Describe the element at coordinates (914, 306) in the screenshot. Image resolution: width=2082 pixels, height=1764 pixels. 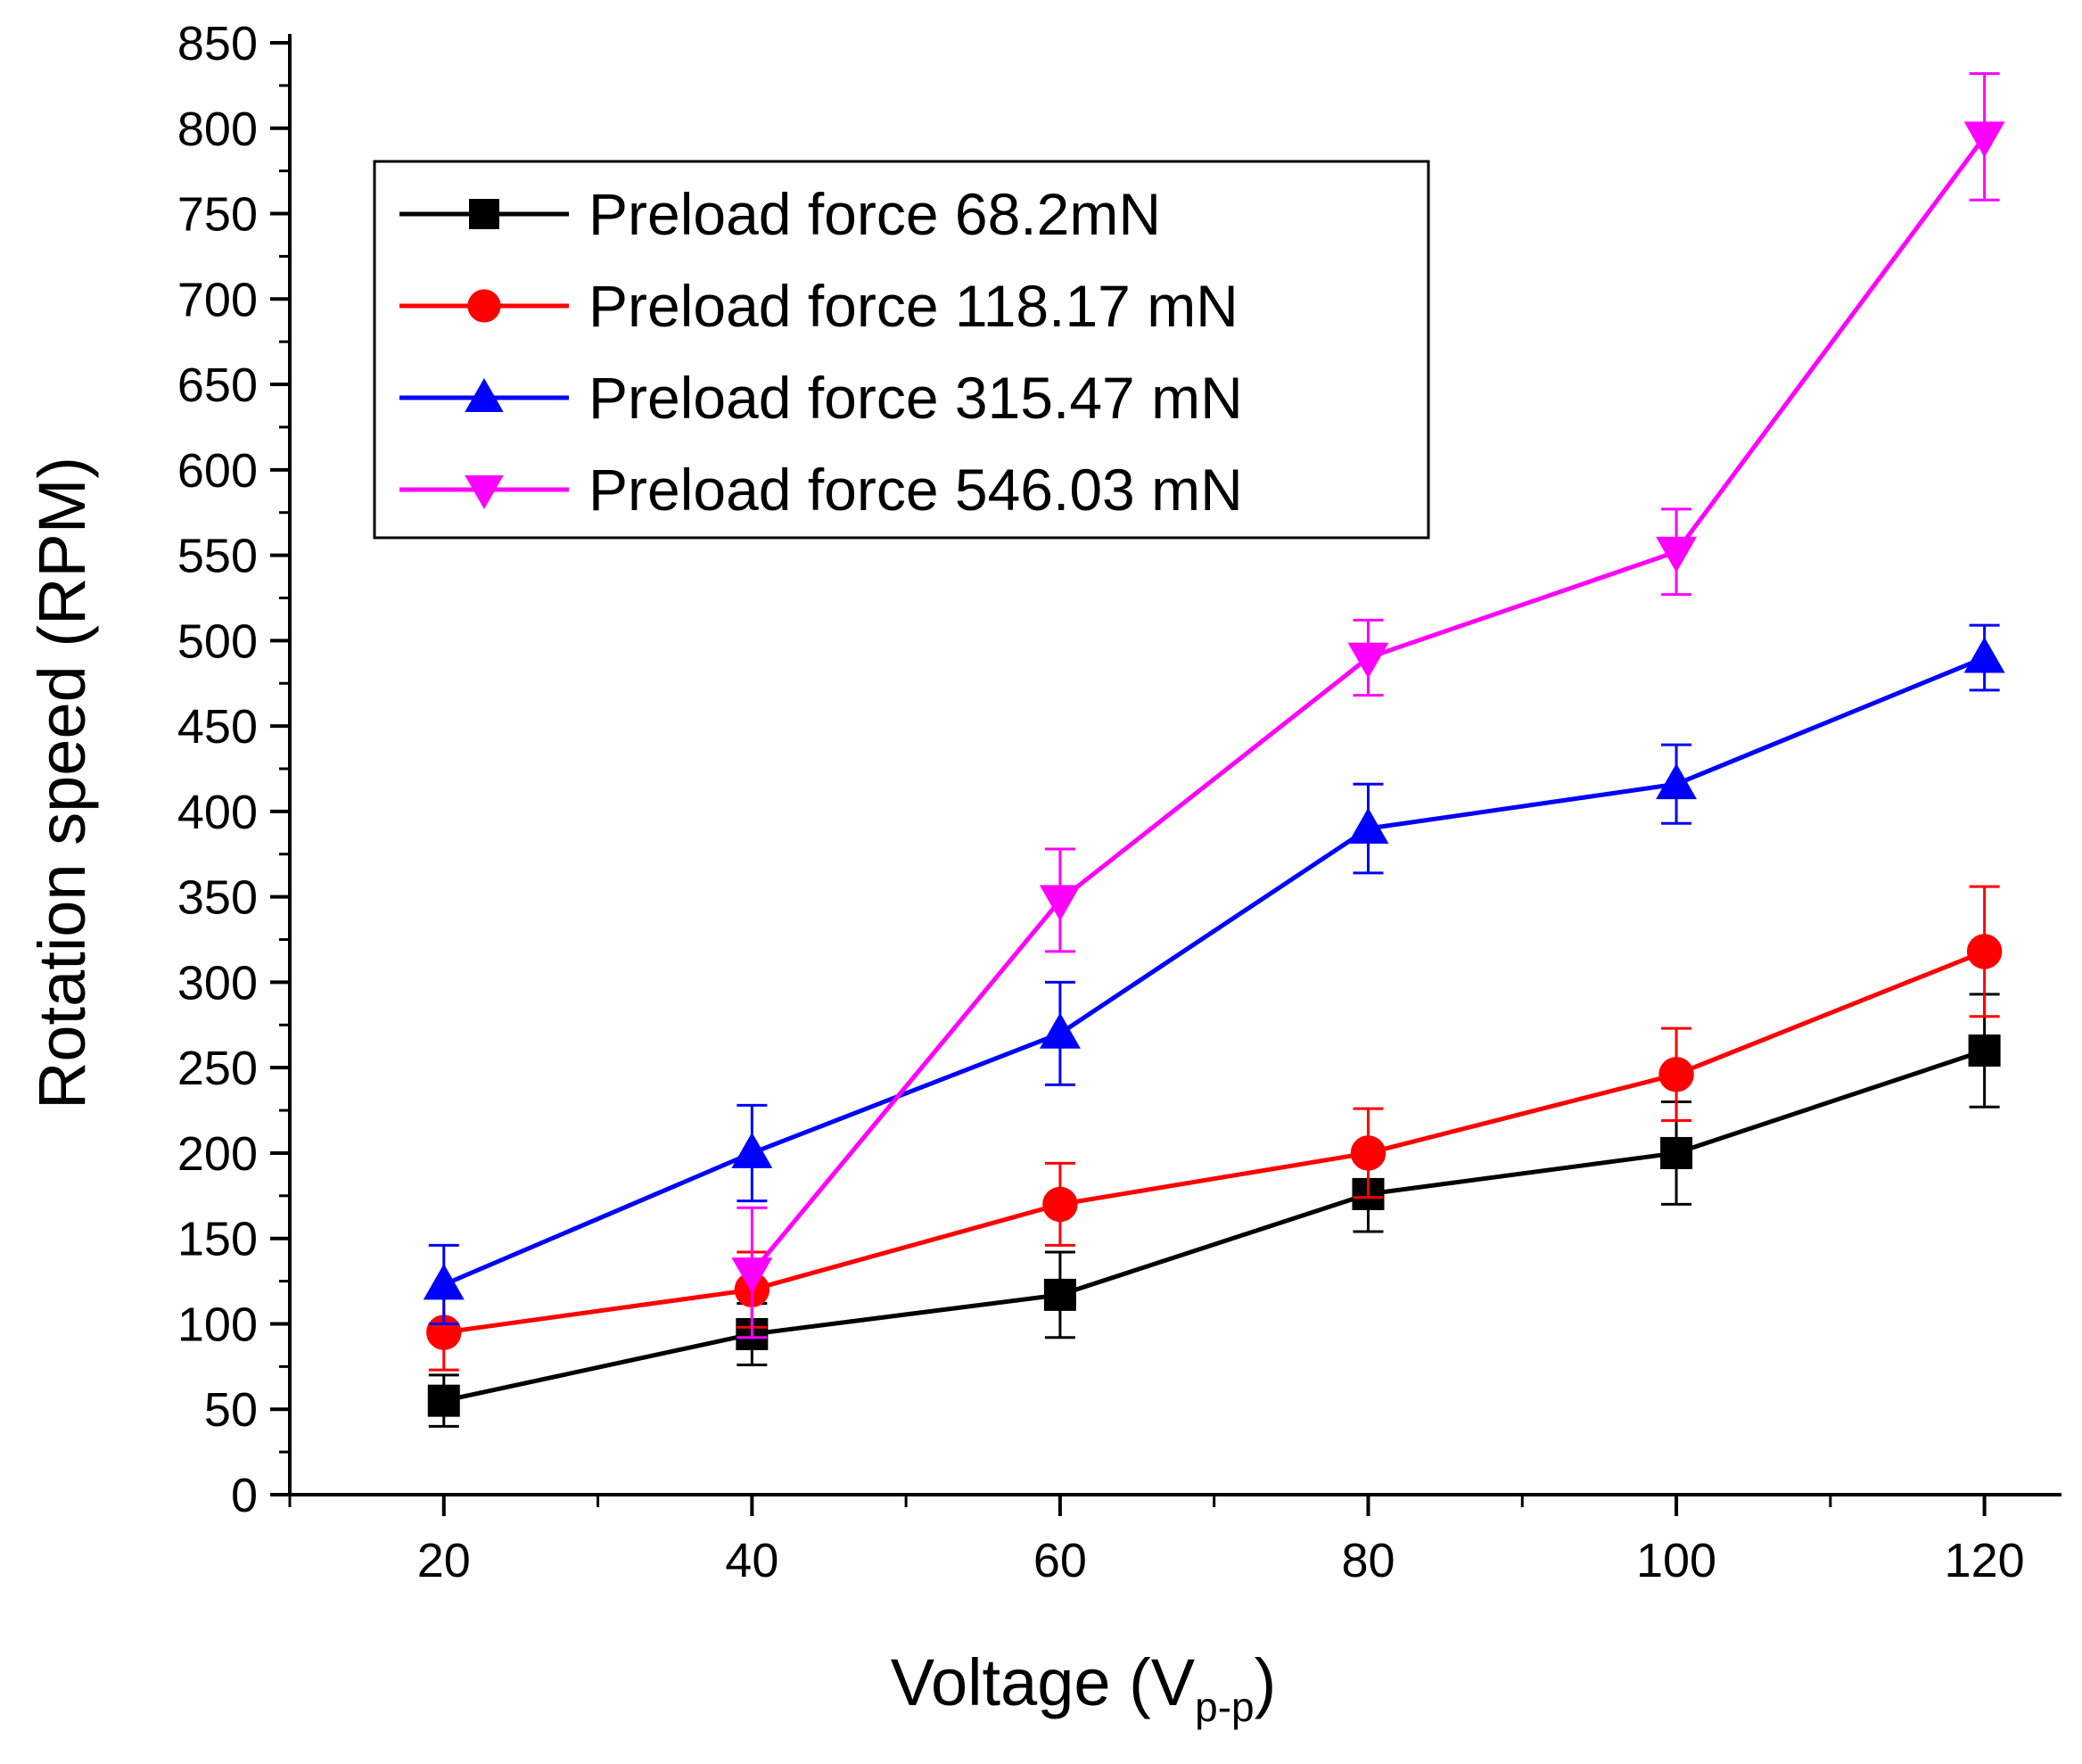
I see `legend-label: Preload force 118.17 mN` at that location.